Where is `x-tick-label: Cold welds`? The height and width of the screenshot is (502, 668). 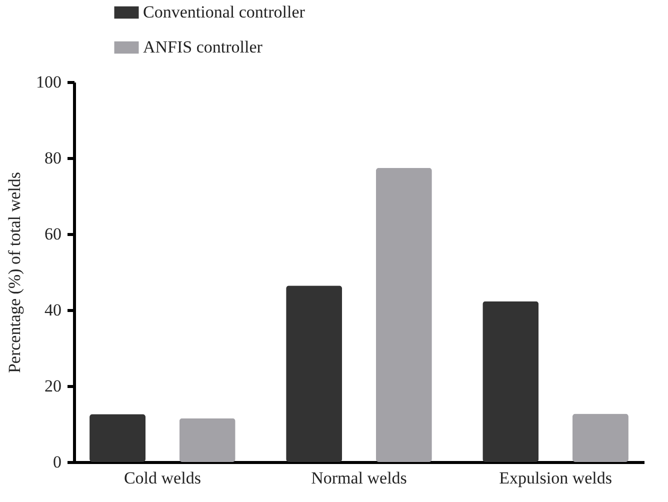 x-tick-label: Cold welds is located at coordinates (162, 478).